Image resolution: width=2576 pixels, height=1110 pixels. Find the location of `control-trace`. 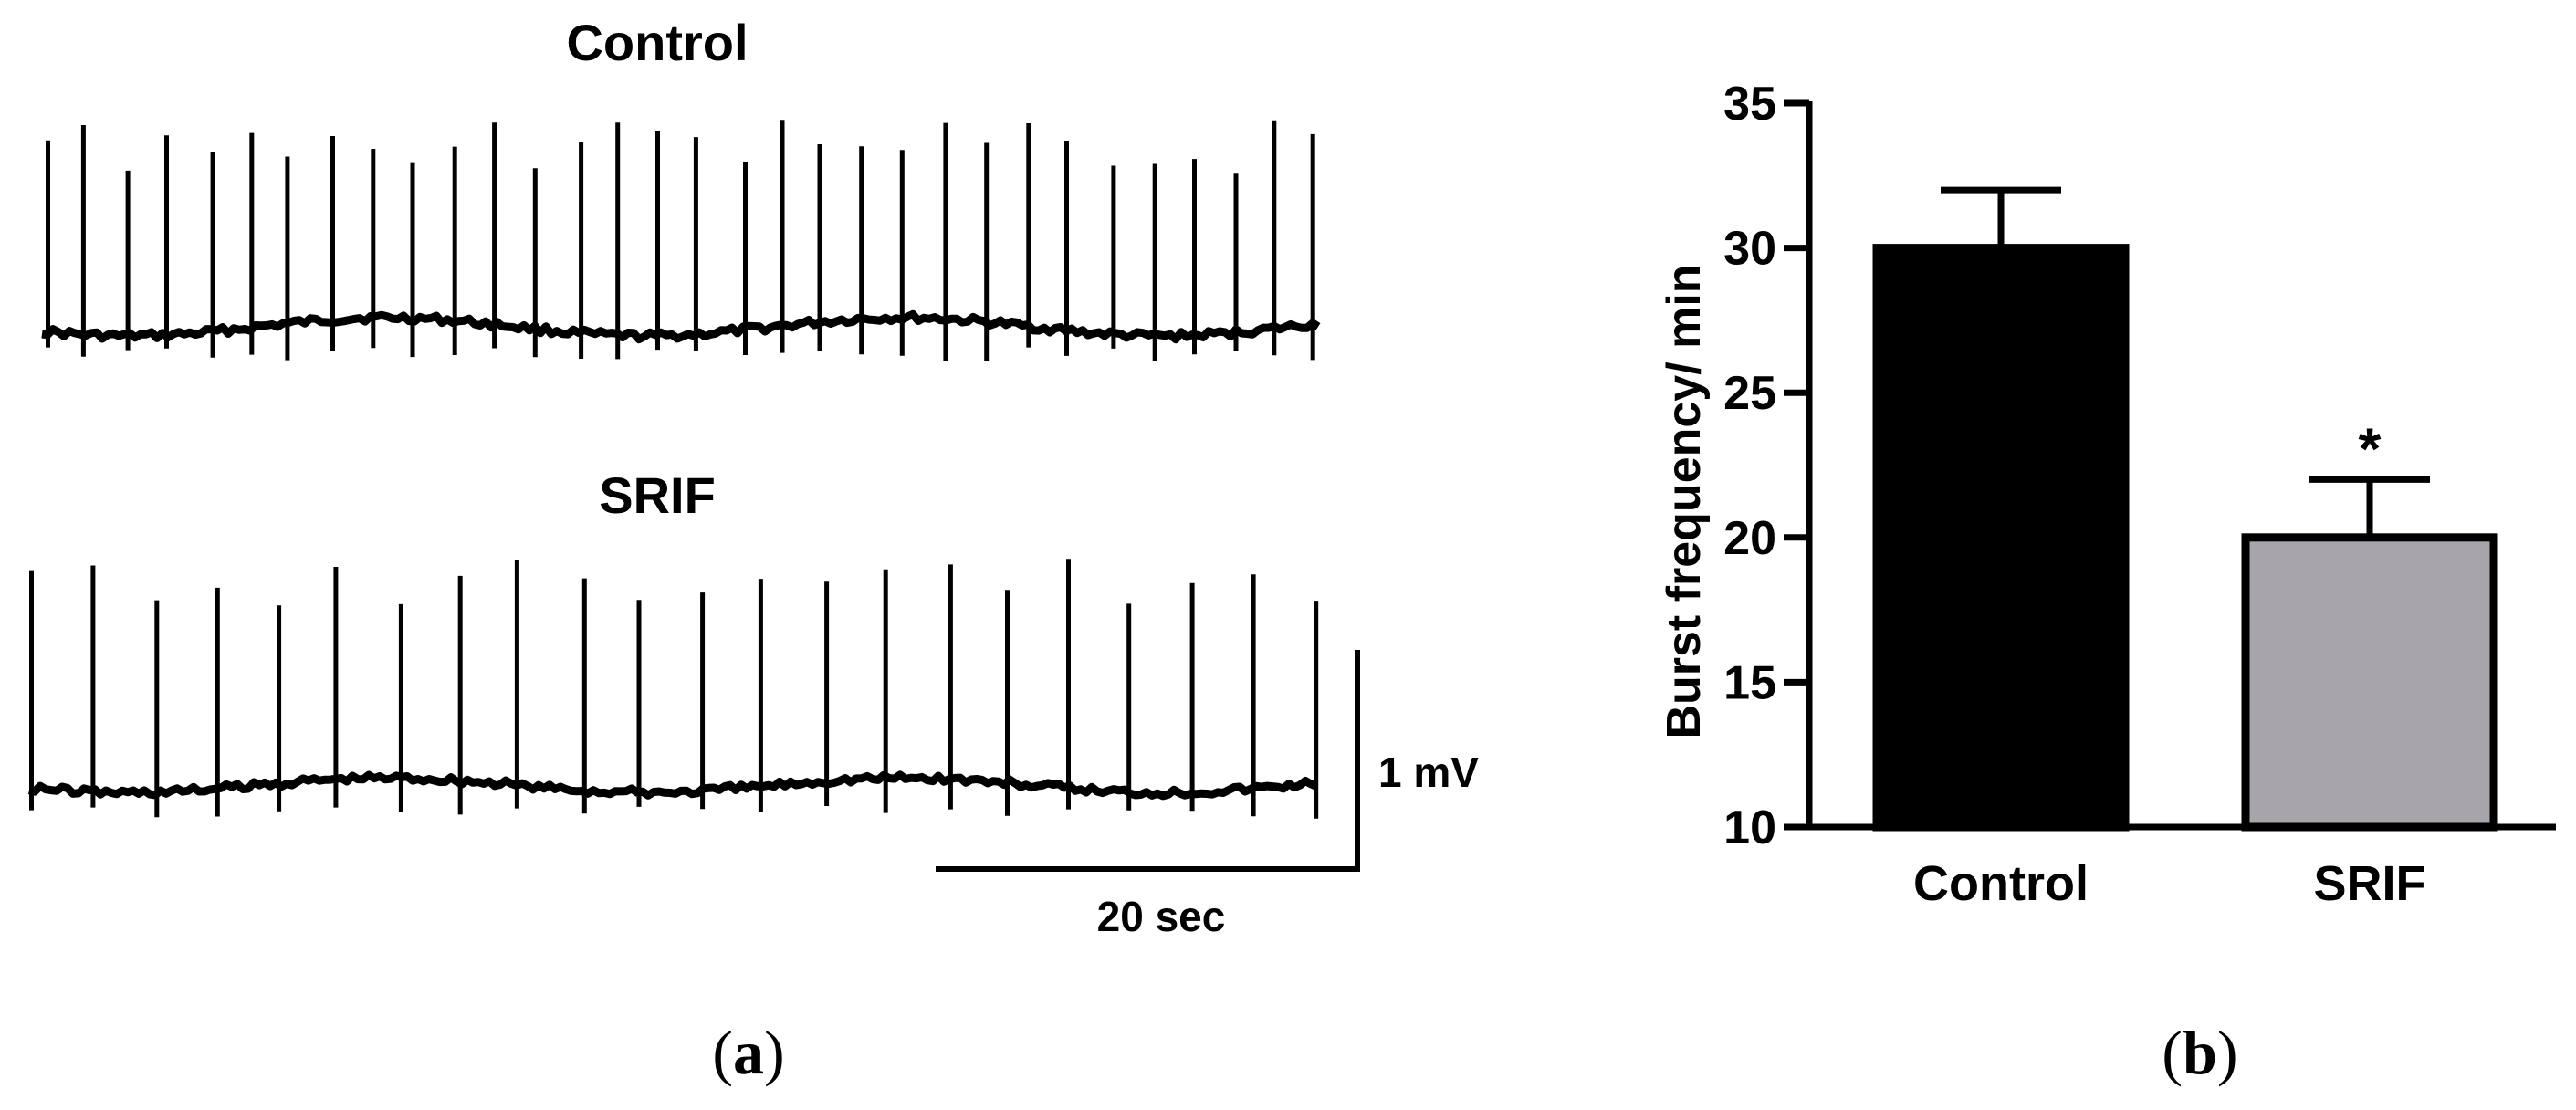

control-trace is located at coordinates (681, 240).